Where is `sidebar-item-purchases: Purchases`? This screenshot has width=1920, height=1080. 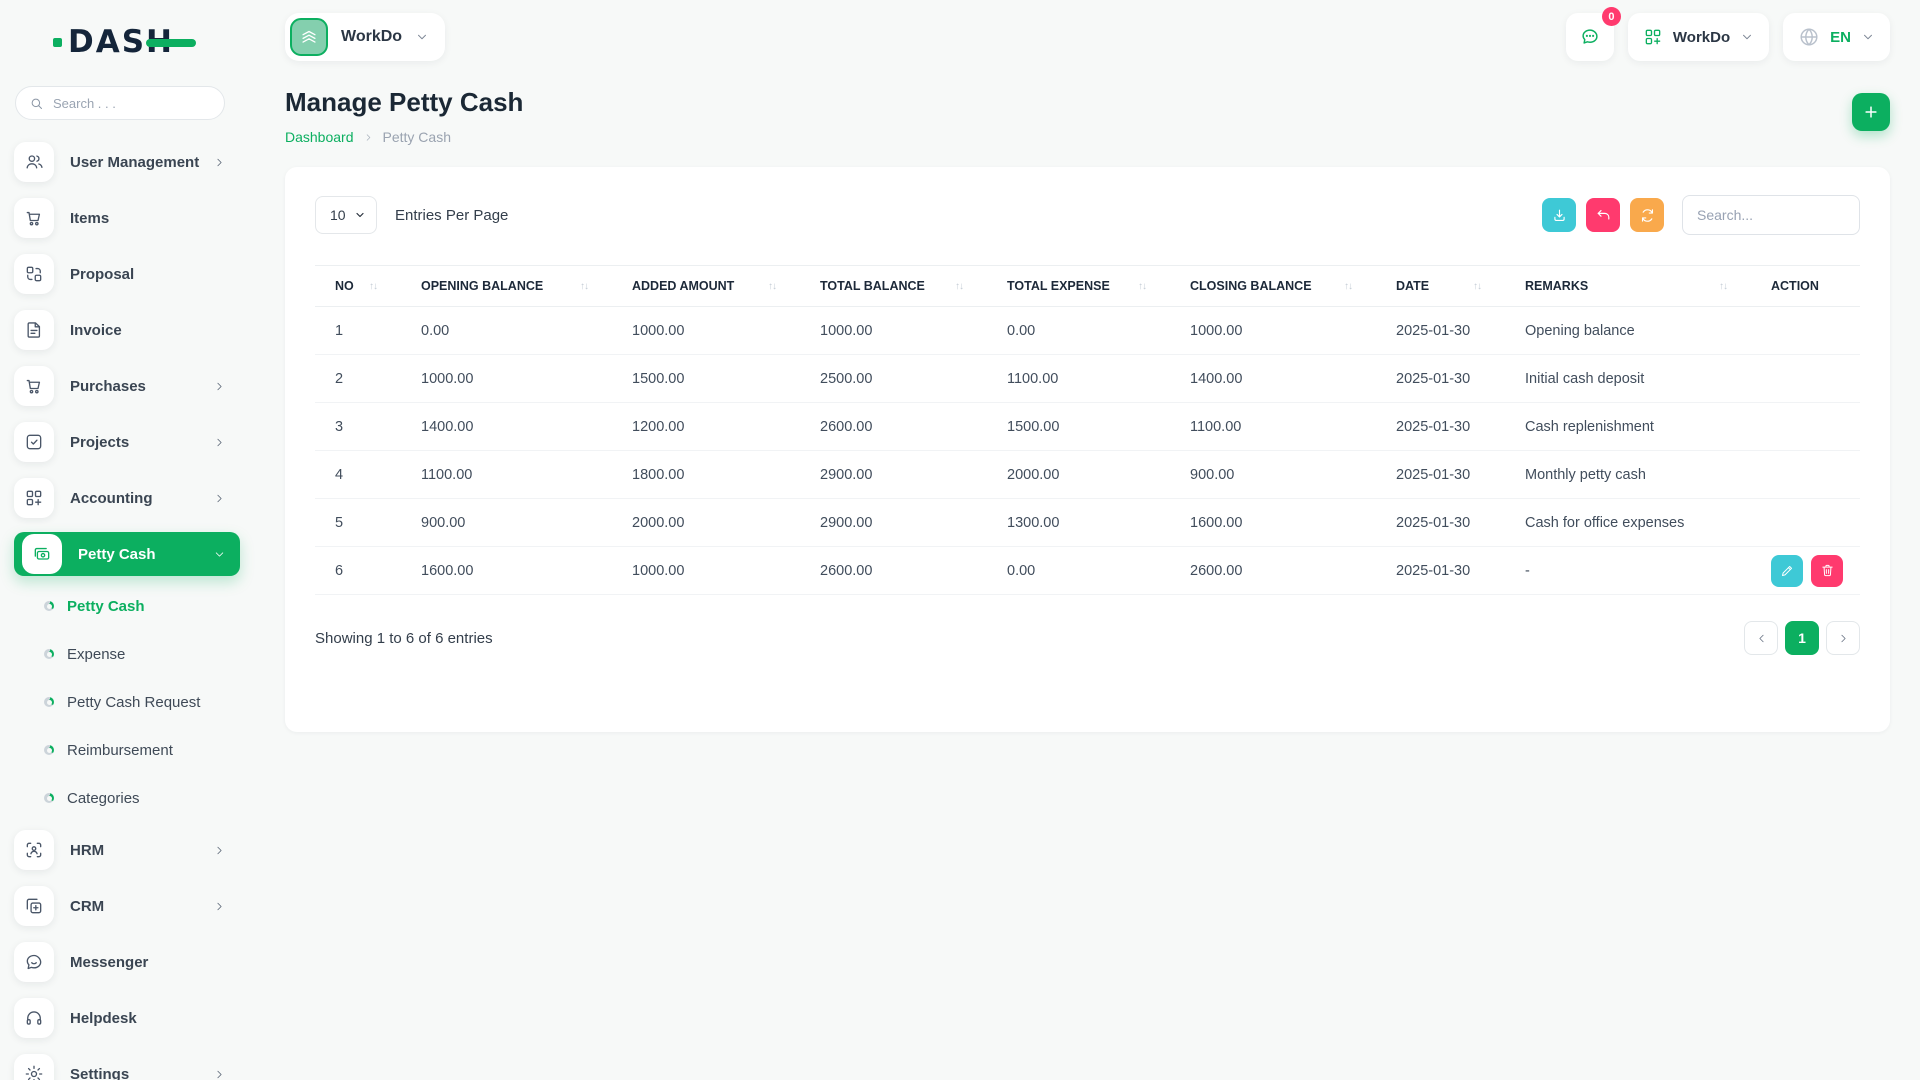
sidebar-item-purchases: Purchases is located at coordinates (127, 386).